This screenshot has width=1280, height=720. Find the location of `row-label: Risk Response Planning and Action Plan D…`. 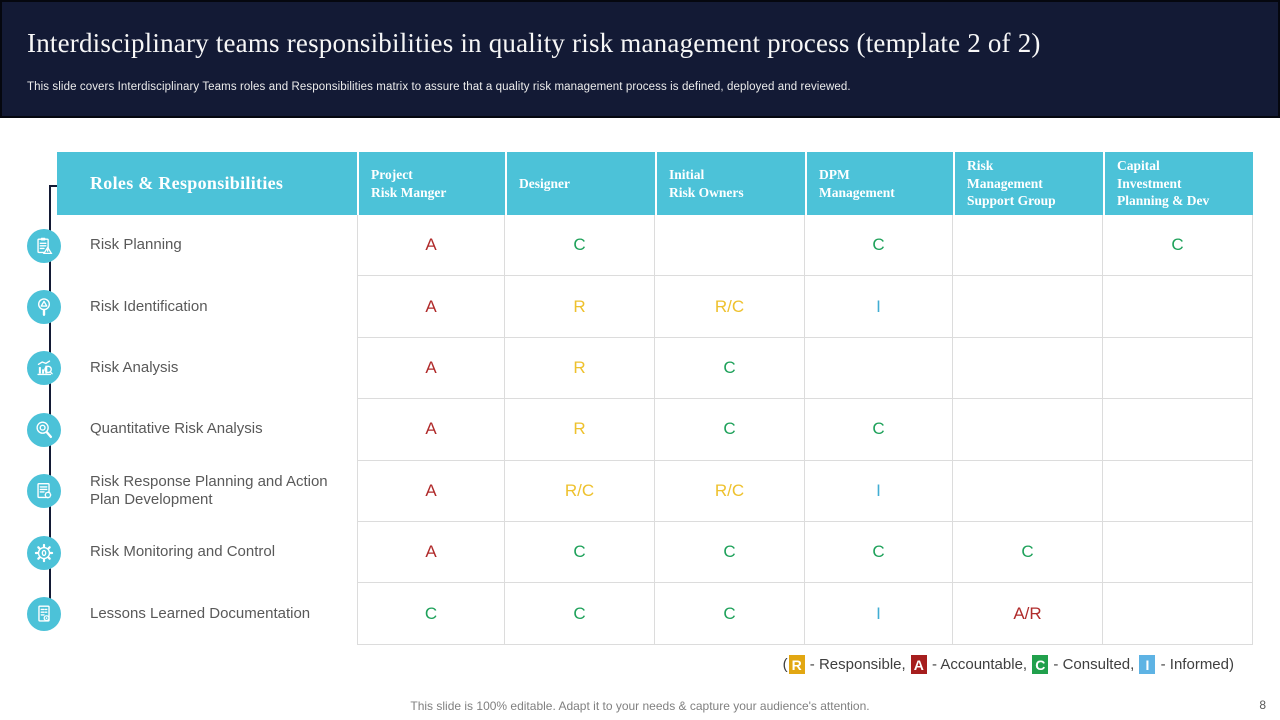

row-label: Risk Response Planning and Action Plan D… is located at coordinates (209, 490).